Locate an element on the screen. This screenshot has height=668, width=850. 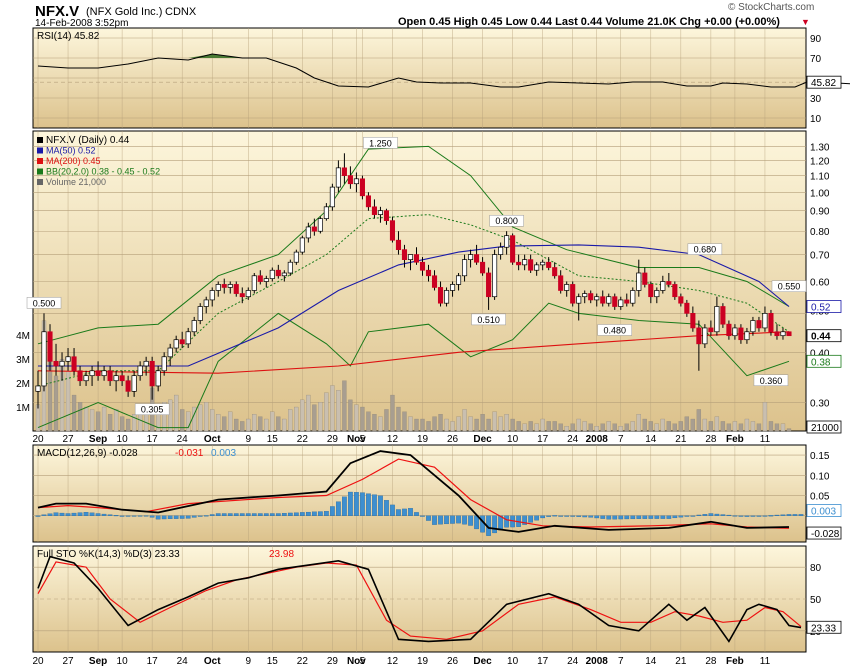
x-axis-label: 10 is located at coordinates (513, 439).